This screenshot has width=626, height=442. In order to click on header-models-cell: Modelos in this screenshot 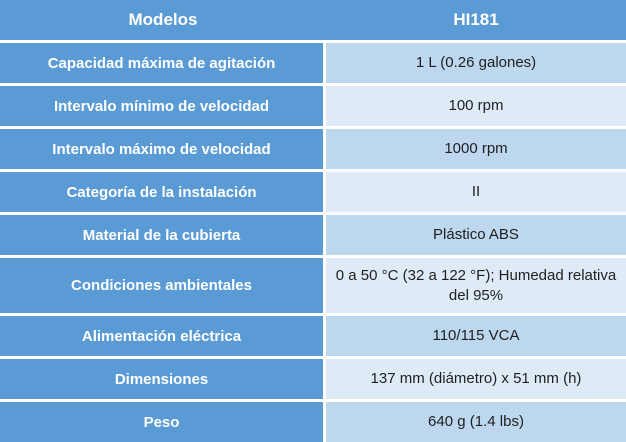, I will do `click(163, 19)`.